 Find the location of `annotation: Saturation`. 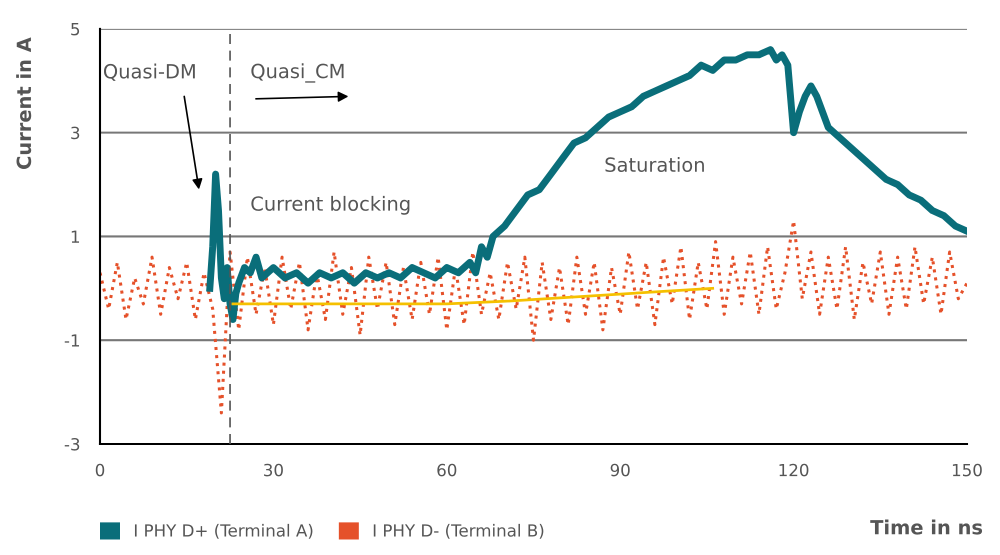

annotation: Saturation is located at coordinates (654, 164).